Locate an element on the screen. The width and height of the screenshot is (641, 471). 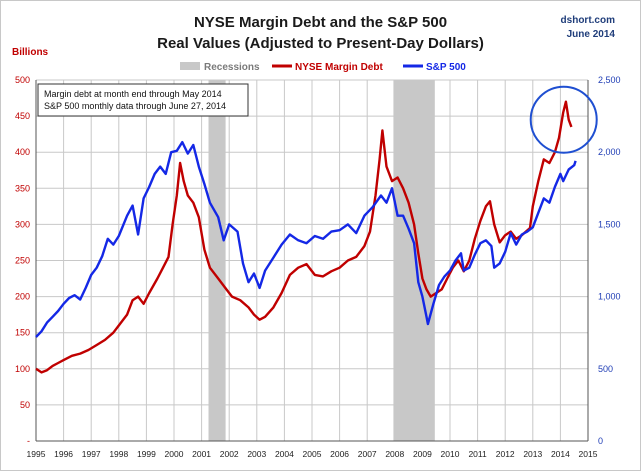
right-tick-label: 500 is located at coordinates (605, 369).